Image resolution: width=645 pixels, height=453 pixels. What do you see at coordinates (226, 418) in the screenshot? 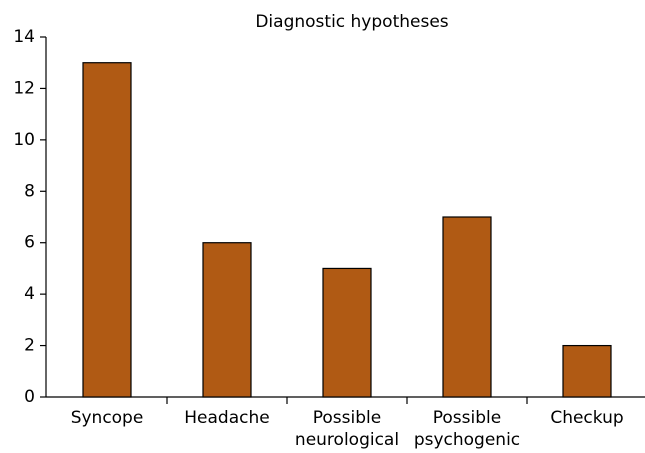
I see `x-tick-label: Headache` at bounding box center [226, 418].